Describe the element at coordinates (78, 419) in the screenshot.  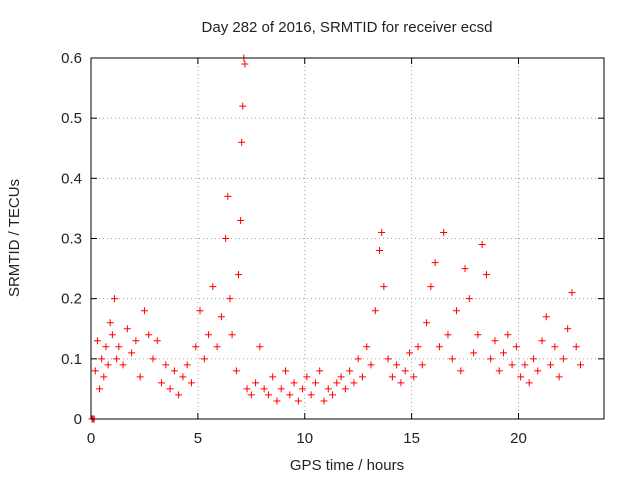
I see `y-tick-label: 0` at that location.